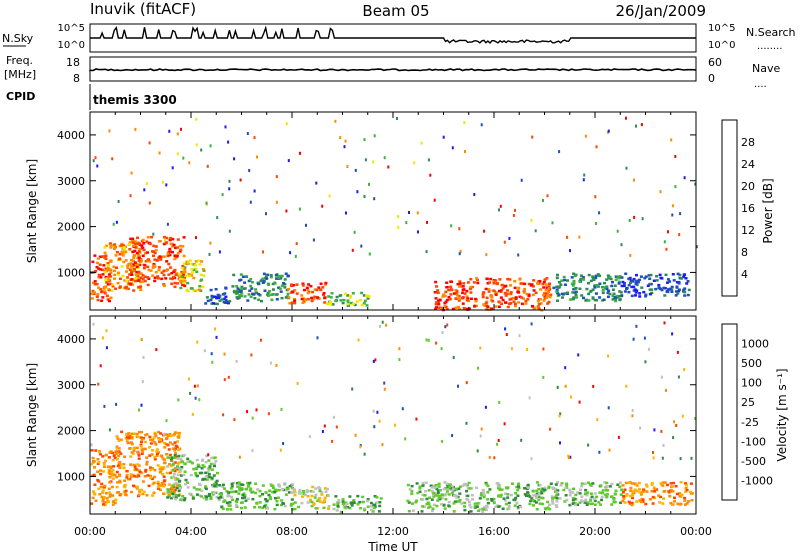 The image size is (800, 554). Describe the element at coordinates (393, 34) in the screenshot. I see `nsky-trace` at that location.